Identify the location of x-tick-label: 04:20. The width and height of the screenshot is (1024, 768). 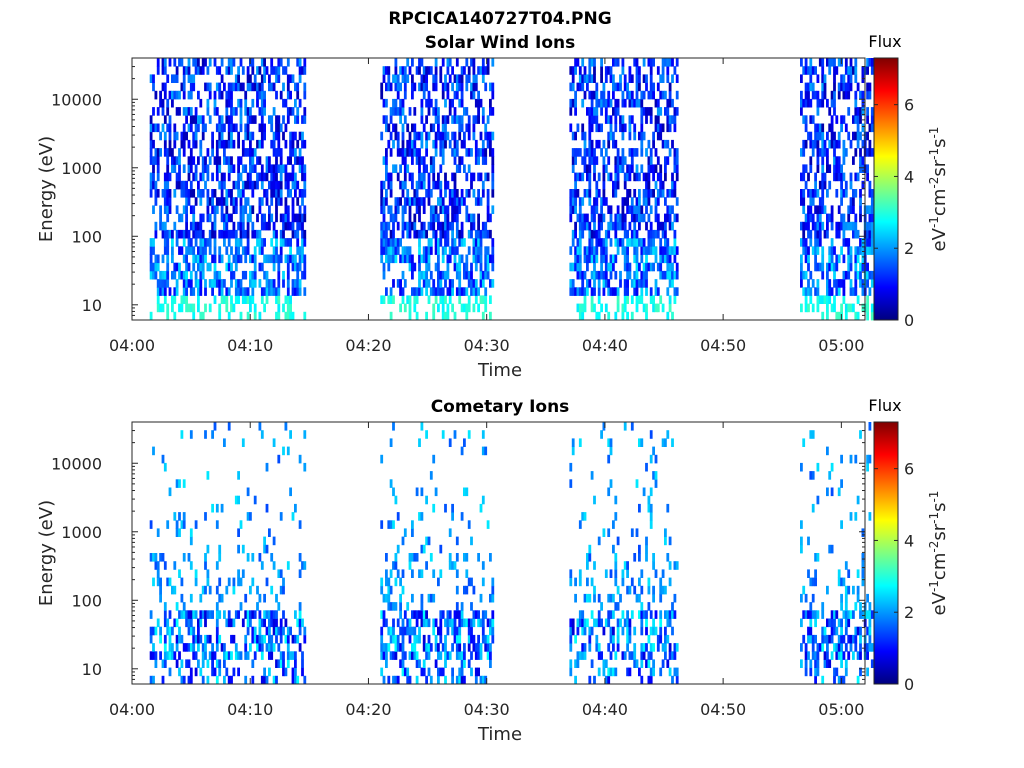
(368, 709).